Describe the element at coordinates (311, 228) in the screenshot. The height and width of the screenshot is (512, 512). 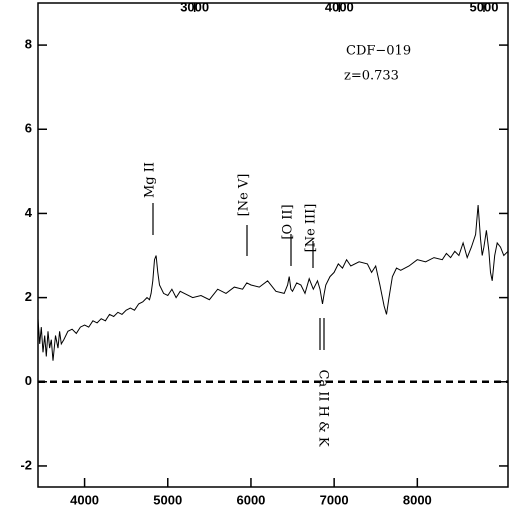
I see `line-label: [Ne III]` at that location.